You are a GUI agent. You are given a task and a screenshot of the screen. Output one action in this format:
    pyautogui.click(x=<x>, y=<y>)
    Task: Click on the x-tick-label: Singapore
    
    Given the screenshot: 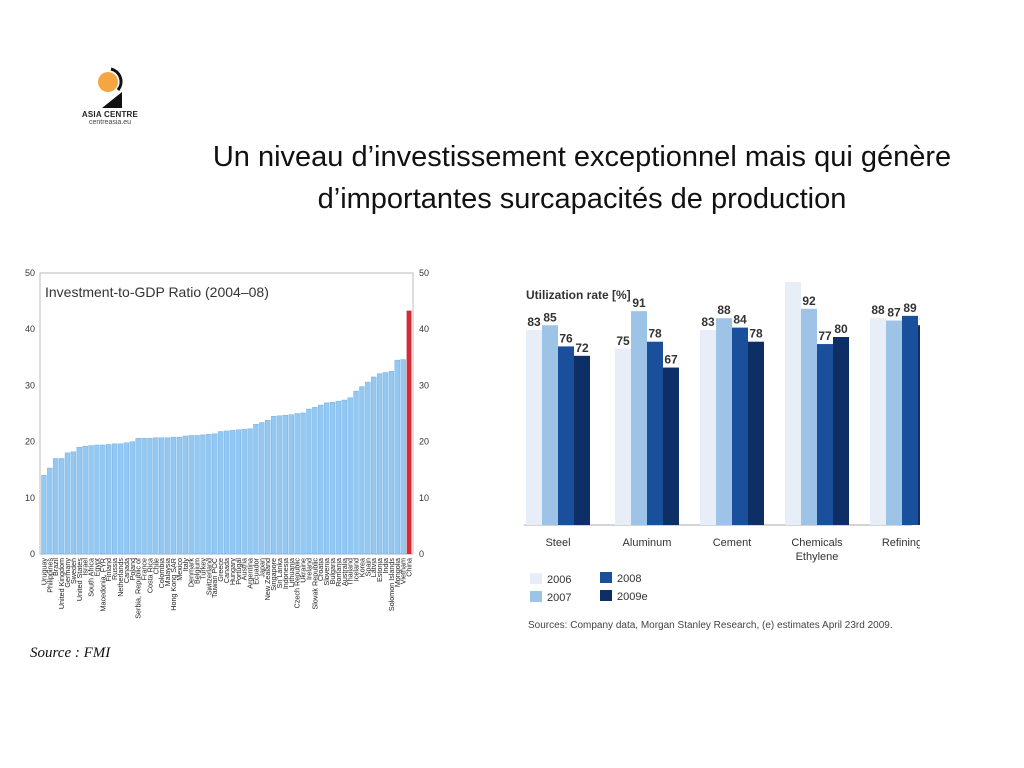 What is the action you would take?
    pyautogui.click(x=273, y=574)
    